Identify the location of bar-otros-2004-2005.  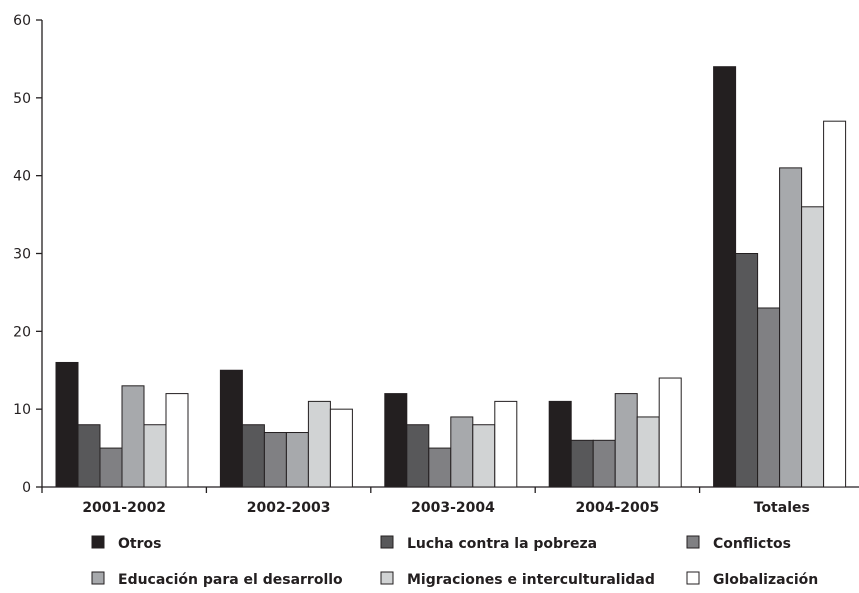
(560, 444).